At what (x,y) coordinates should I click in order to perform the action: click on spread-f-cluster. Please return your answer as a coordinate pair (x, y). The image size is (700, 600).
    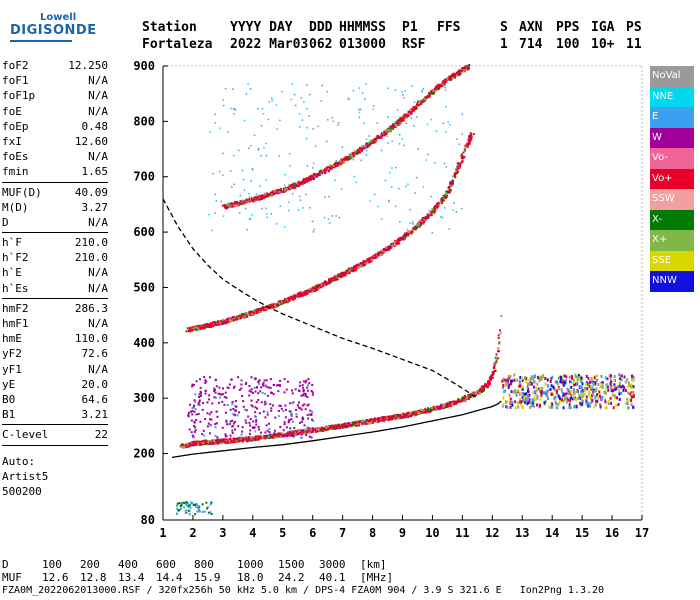
    Looking at the image, I should click on (568, 391).